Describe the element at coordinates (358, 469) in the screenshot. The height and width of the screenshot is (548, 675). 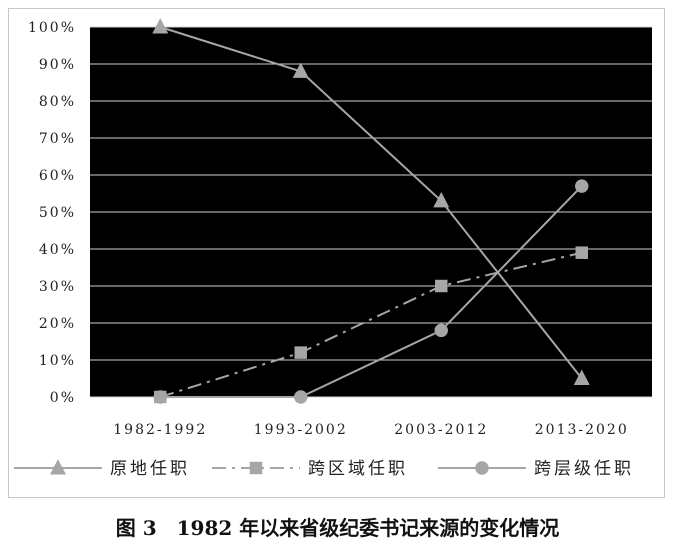
I see `legend-label: 跨区域任职` at that location.